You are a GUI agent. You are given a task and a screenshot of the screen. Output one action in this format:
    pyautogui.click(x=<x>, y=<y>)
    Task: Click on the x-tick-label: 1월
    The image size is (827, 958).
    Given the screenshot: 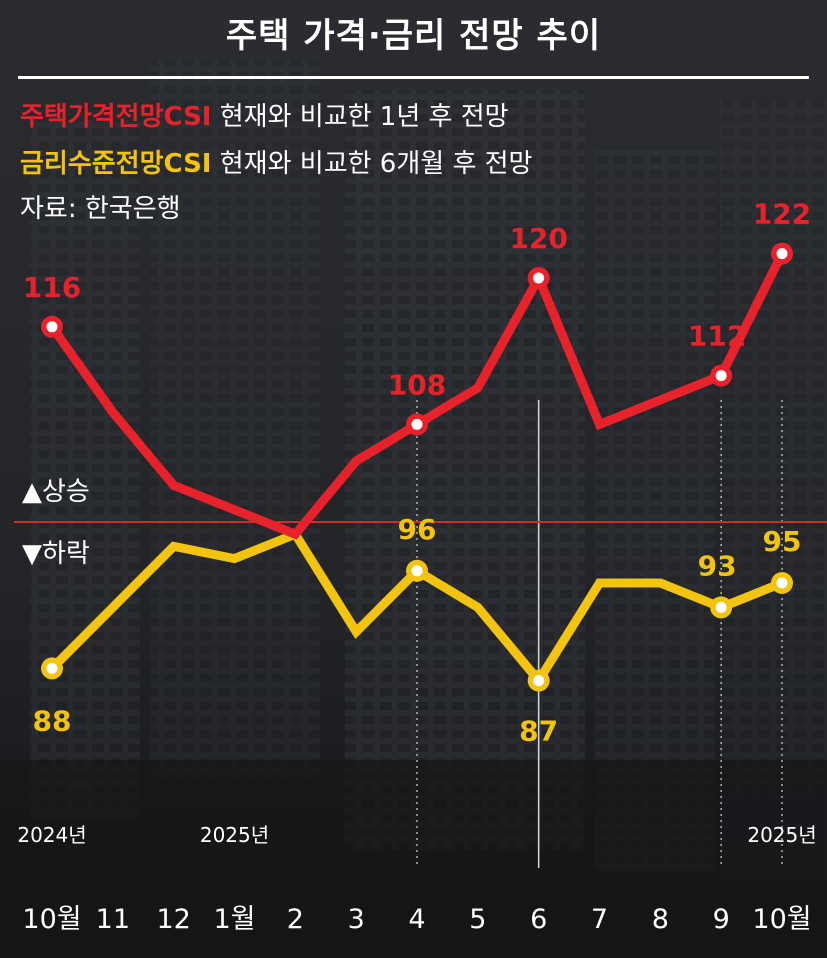 What is the action you would take?
    pyautogui.click(x=234, y=919)
    